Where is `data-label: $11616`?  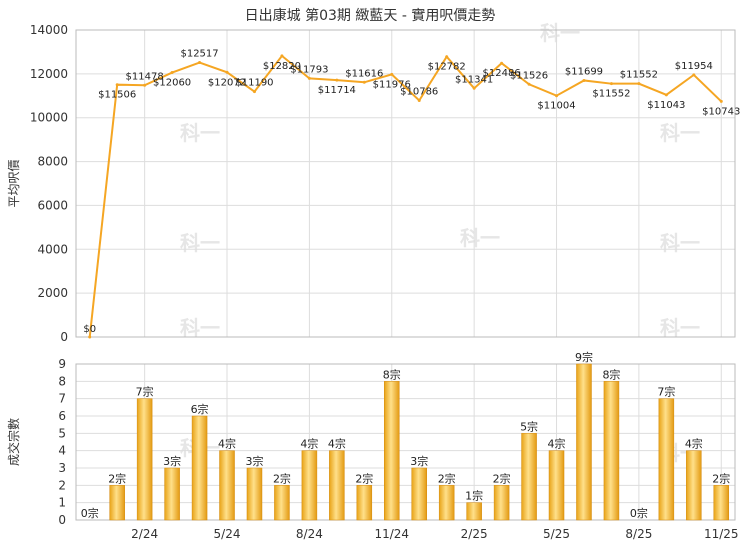 data-label: $11616 is located at coordinates (364, 73).